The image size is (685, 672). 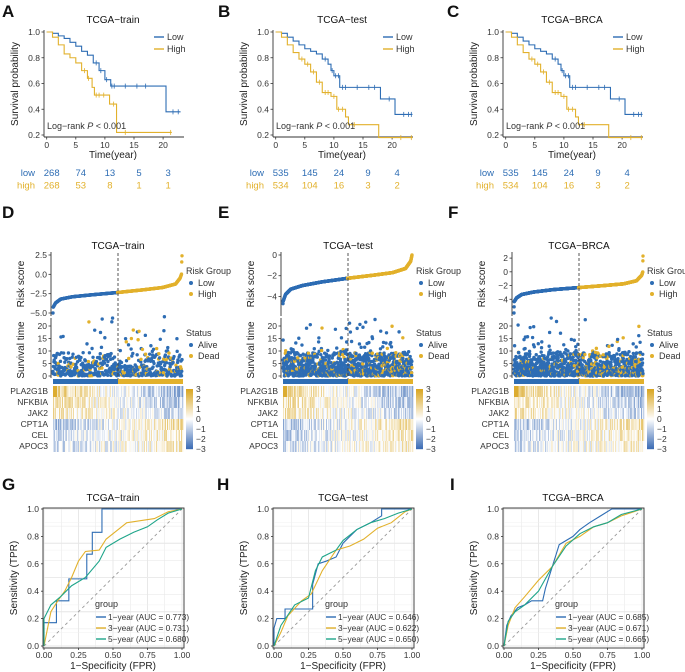 I want to click on colorbar-tick-label: −3, so click(x=201, y=449).